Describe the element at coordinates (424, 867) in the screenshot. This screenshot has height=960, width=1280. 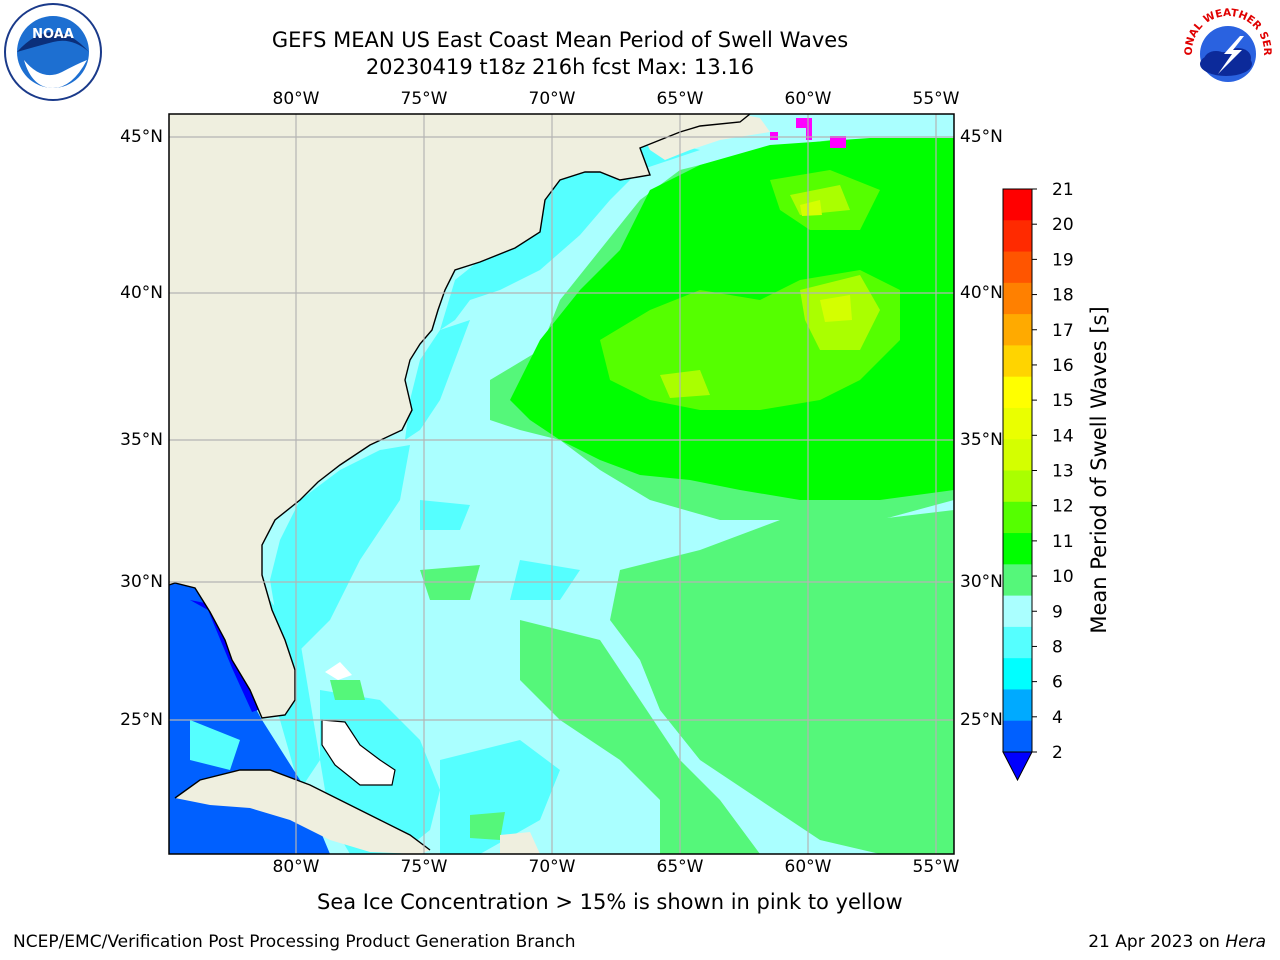
I see `lon-tick-label-bottom: 75°W` at that location.